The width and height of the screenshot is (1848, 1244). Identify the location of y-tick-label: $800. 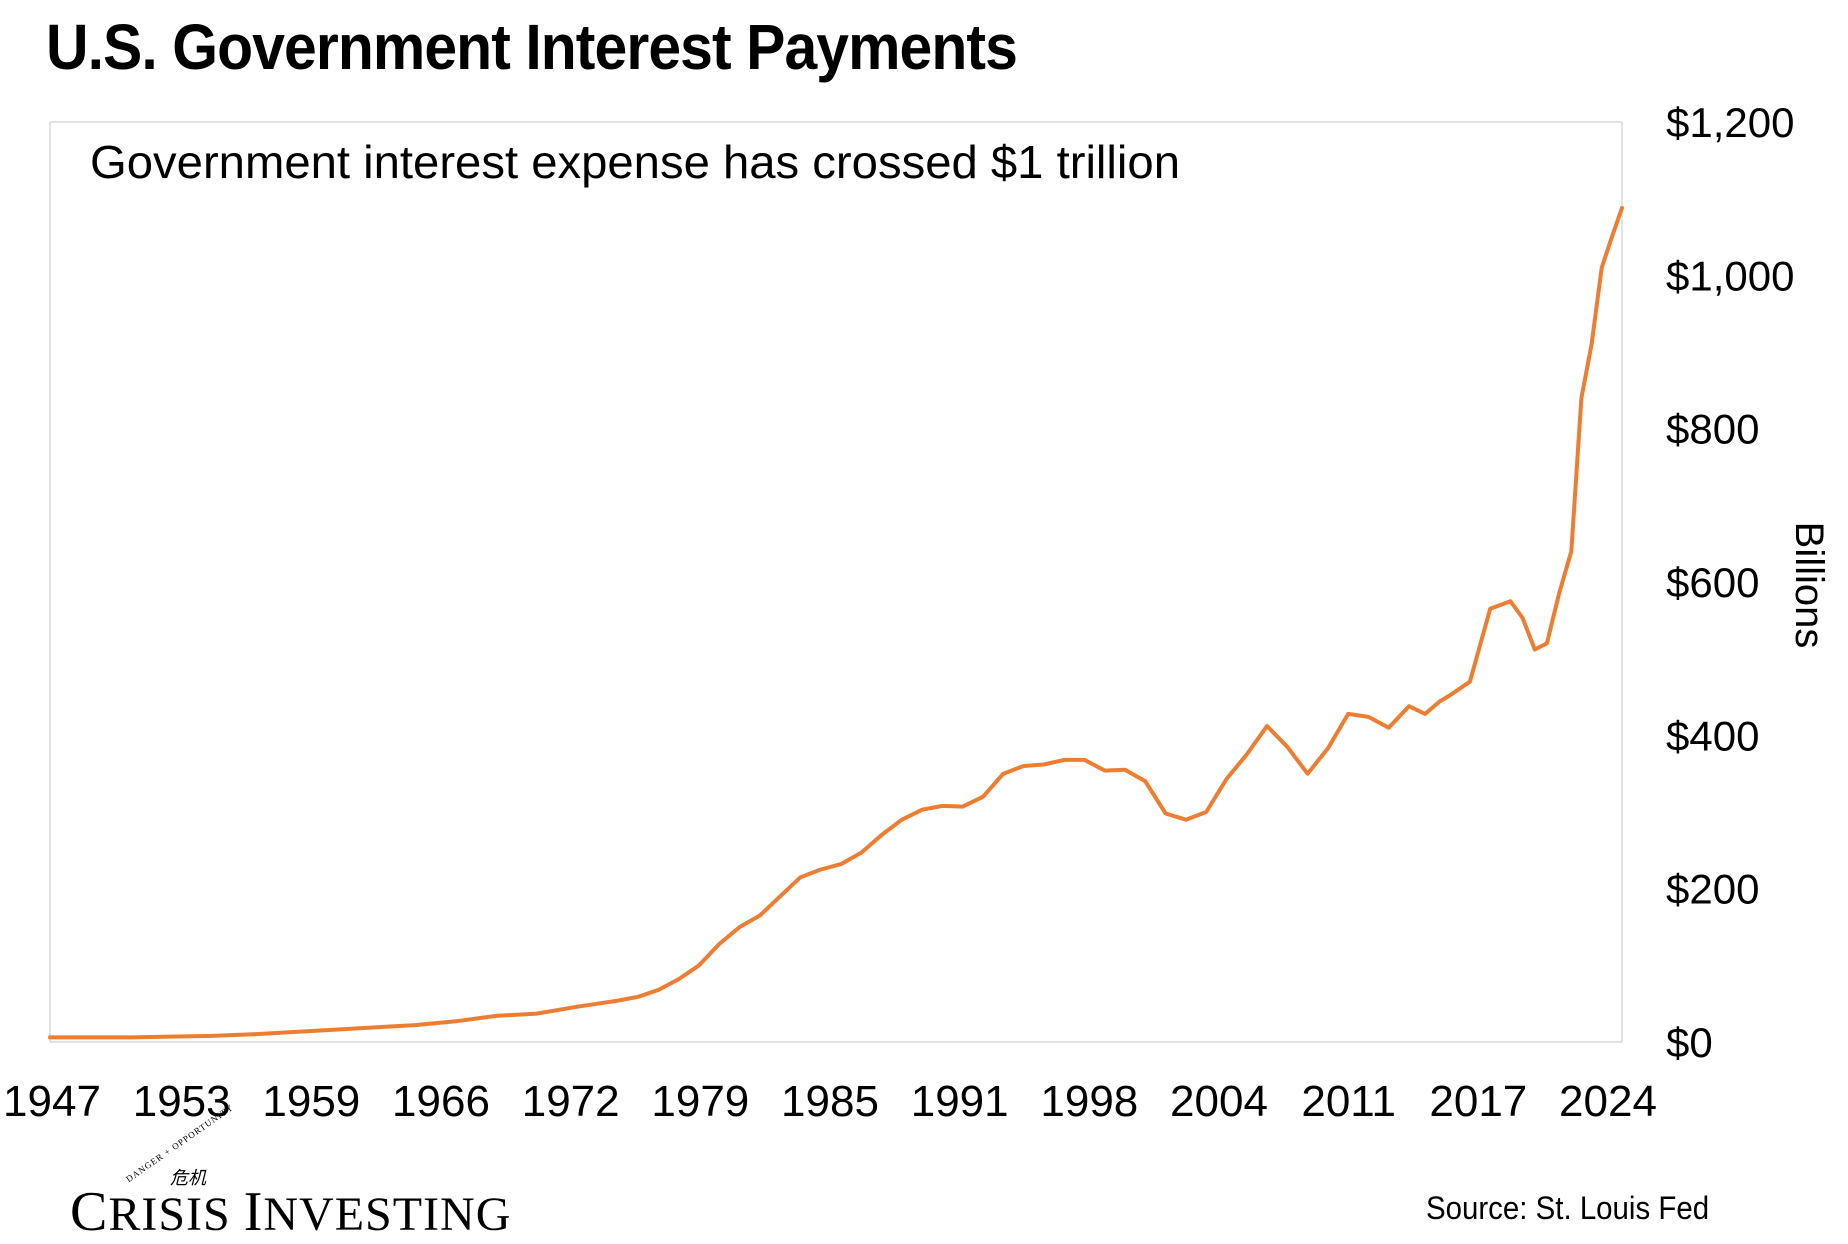
(1712, 429).